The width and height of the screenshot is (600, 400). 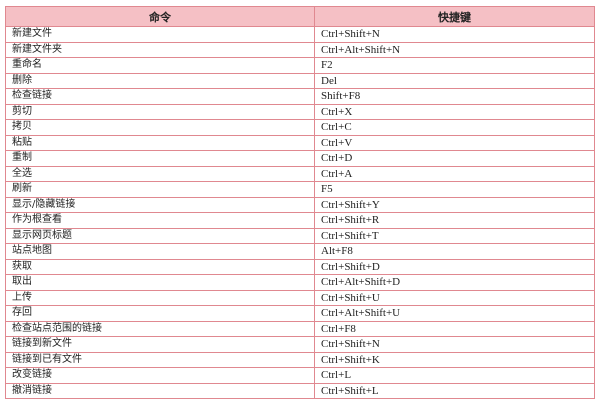 I want to click on shortcut-cell: Ctrl+Shift+T, so click(x=454, y=235).